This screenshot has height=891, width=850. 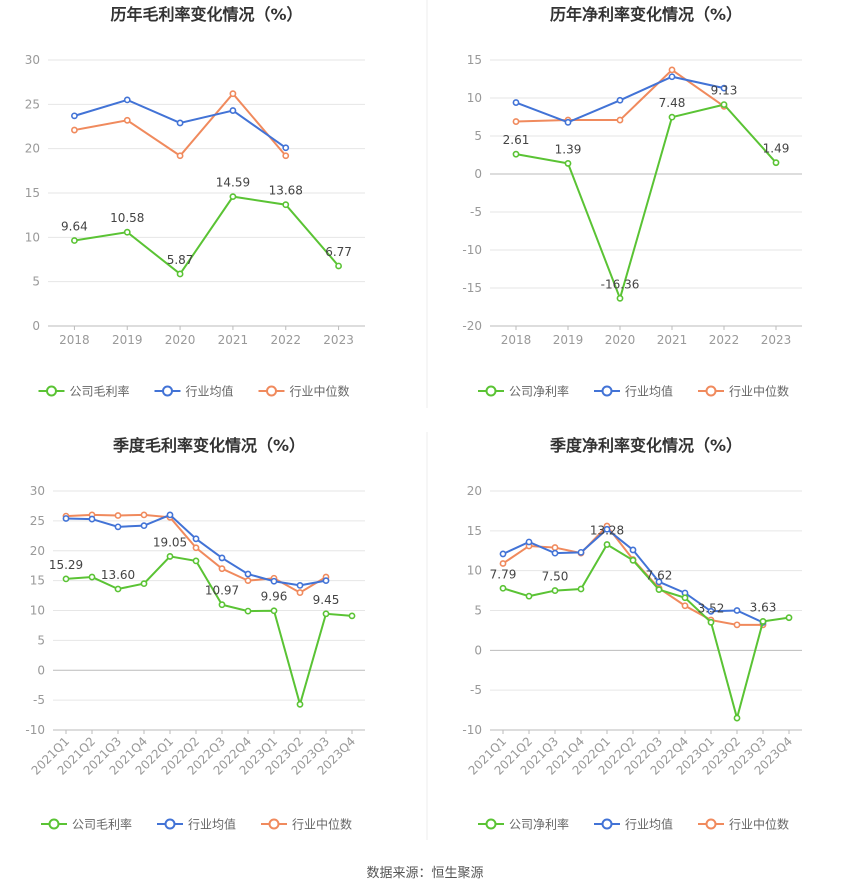 I want to click on data-label: 2.61, so click(x=516, y=140).